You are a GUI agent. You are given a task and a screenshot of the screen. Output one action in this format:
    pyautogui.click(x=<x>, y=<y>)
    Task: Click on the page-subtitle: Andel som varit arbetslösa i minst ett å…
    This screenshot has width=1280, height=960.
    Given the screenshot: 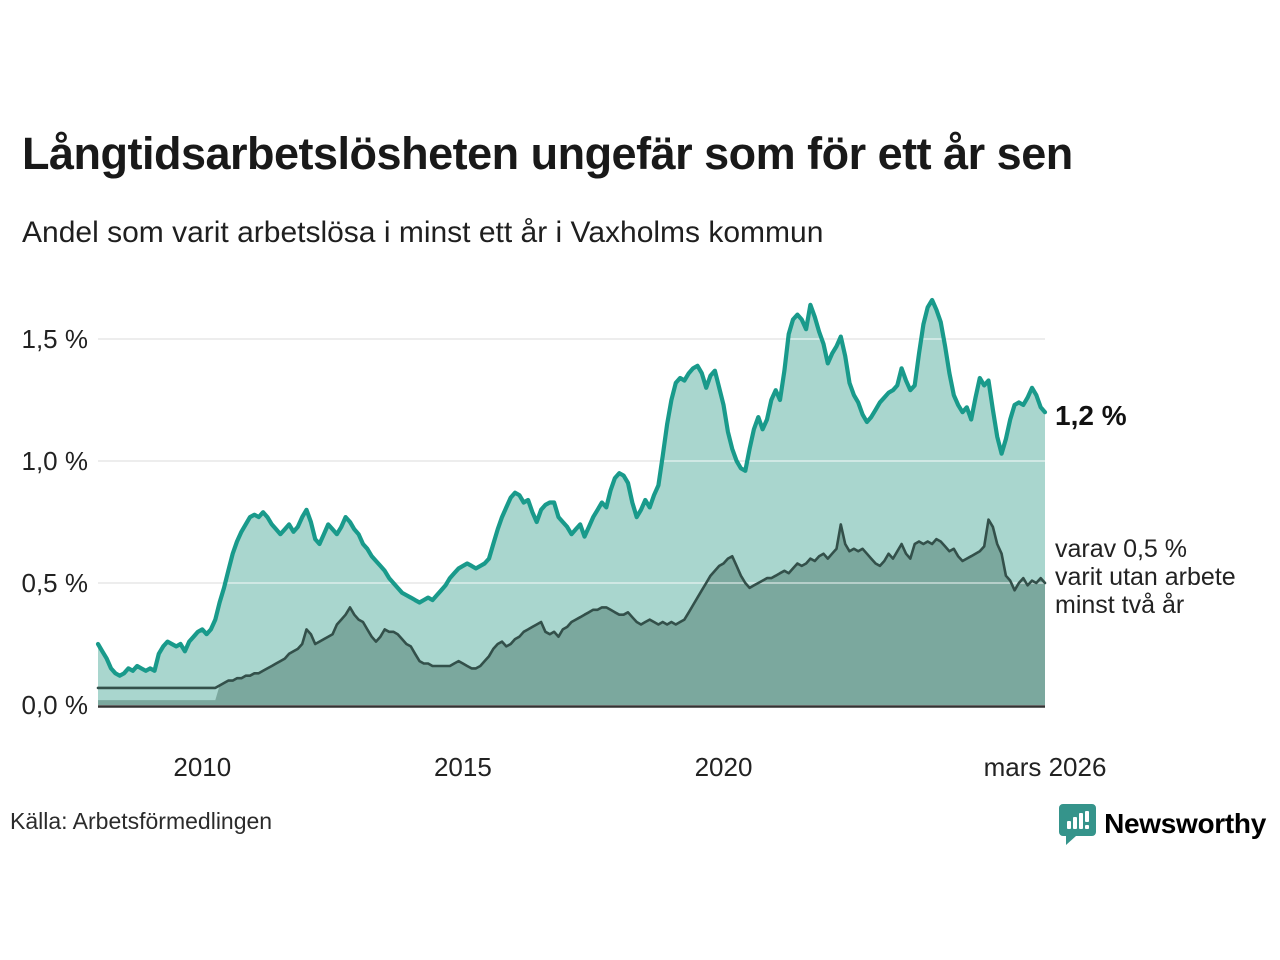 What is the action you would take?
    pyautogui.click(x=423, y=232)
    